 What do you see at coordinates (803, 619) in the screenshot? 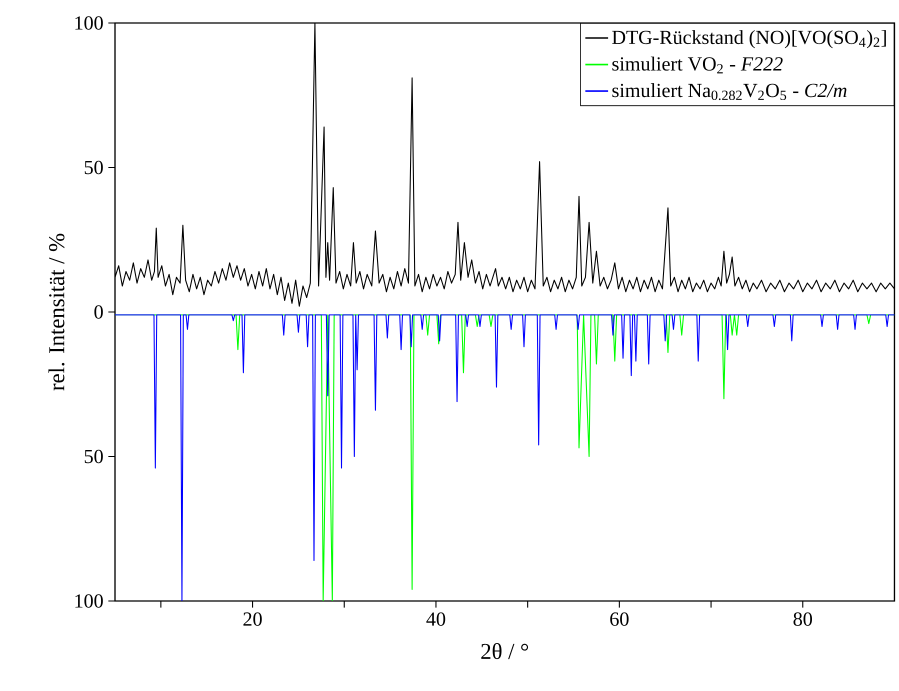
I see `x-tick-label: 80` at bounding box center [803, 619].